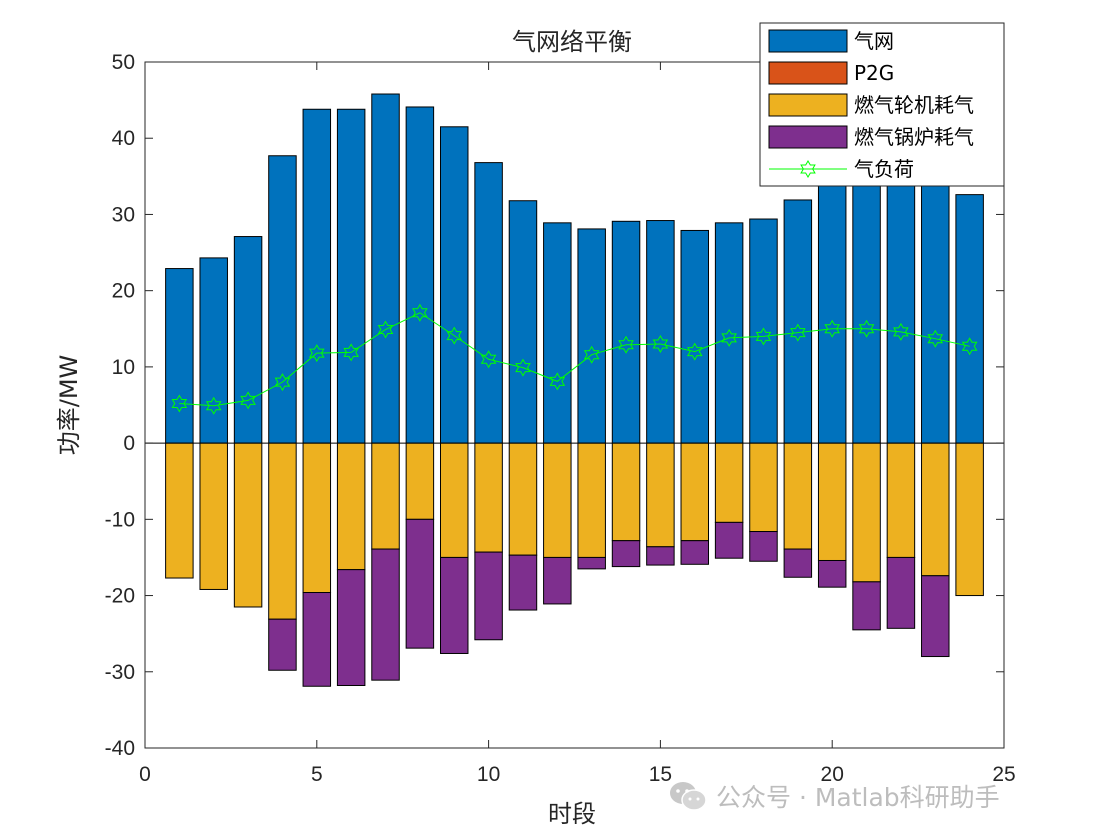  I want to click on bar-气网-15, so click(660, 332).